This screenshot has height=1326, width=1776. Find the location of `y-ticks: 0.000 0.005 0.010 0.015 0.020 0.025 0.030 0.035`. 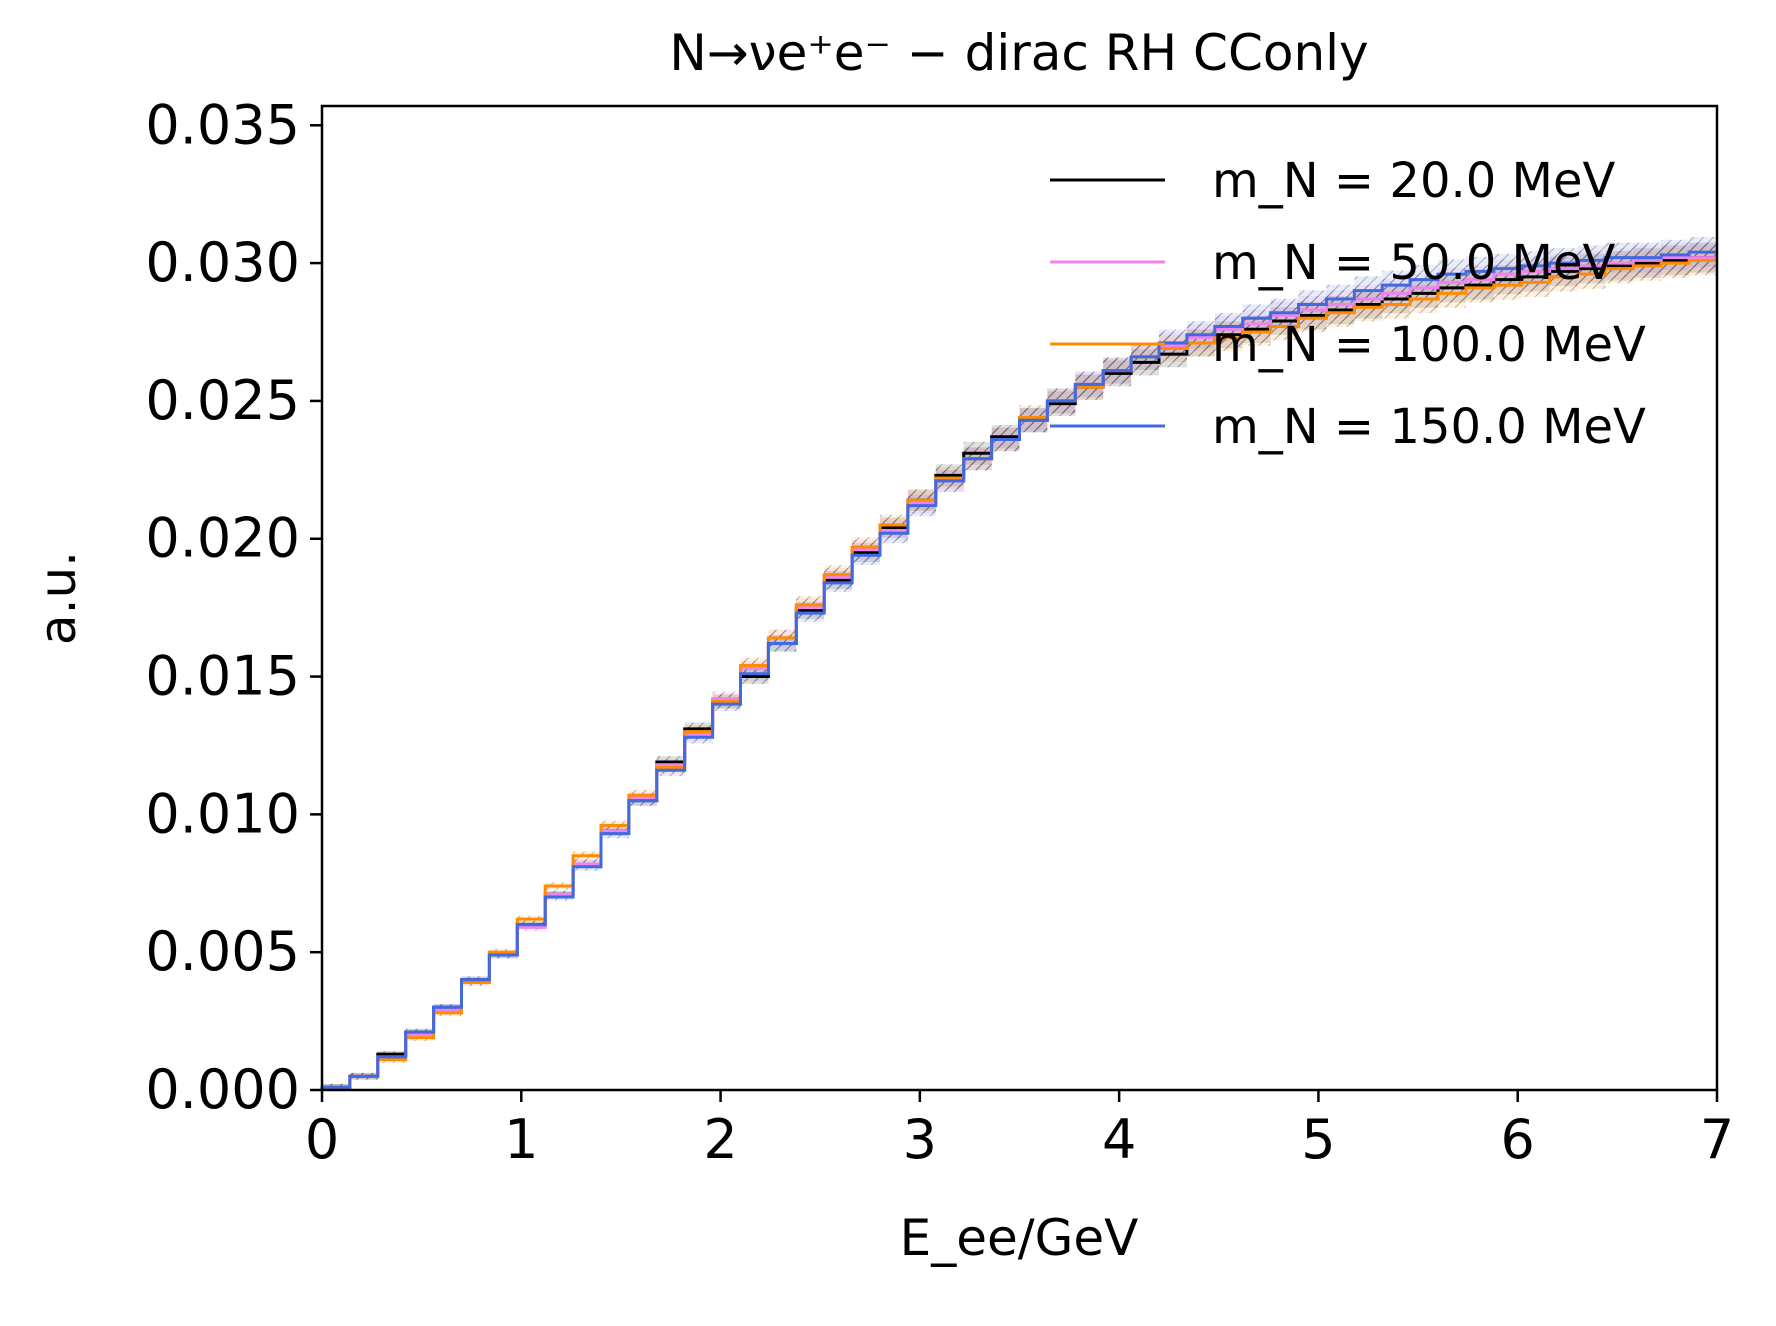

y-ticks: 0.000 0.005 0.010 0.015 0.020 0.025 0.030 0.035 is located at coordinates (233, 607).